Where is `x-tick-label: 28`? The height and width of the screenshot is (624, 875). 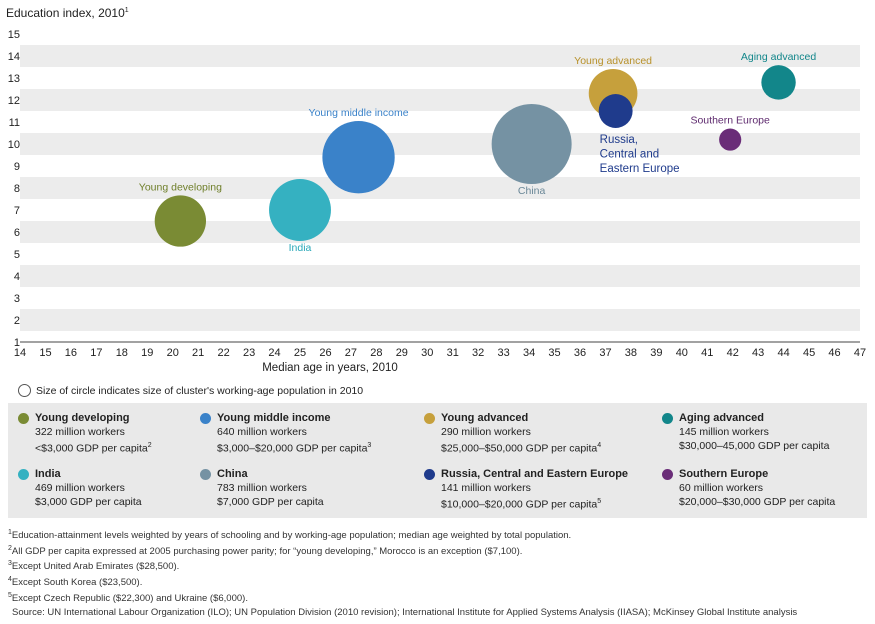 x-tick-label: 28 is located at coordinates (376, 353).